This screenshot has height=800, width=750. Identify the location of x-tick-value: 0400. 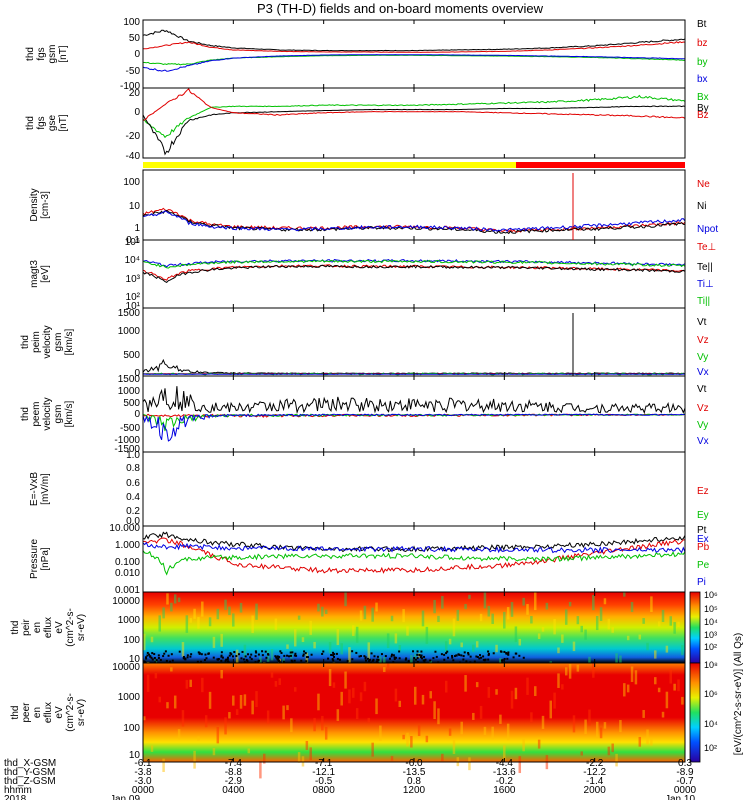
(233, 790).